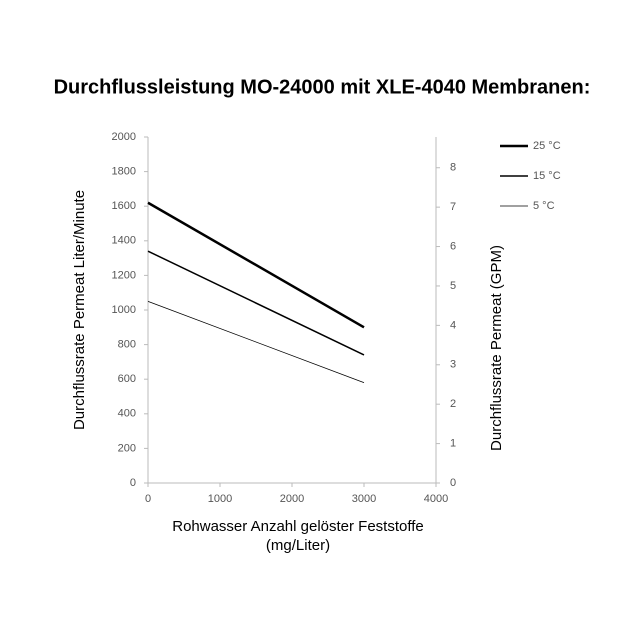 Image resolution: width=620 pixels, height=620 pixels. Describe the element at coordinates (453, 246) in the screenshot. I see `y2-tick-label: 6` at that location.